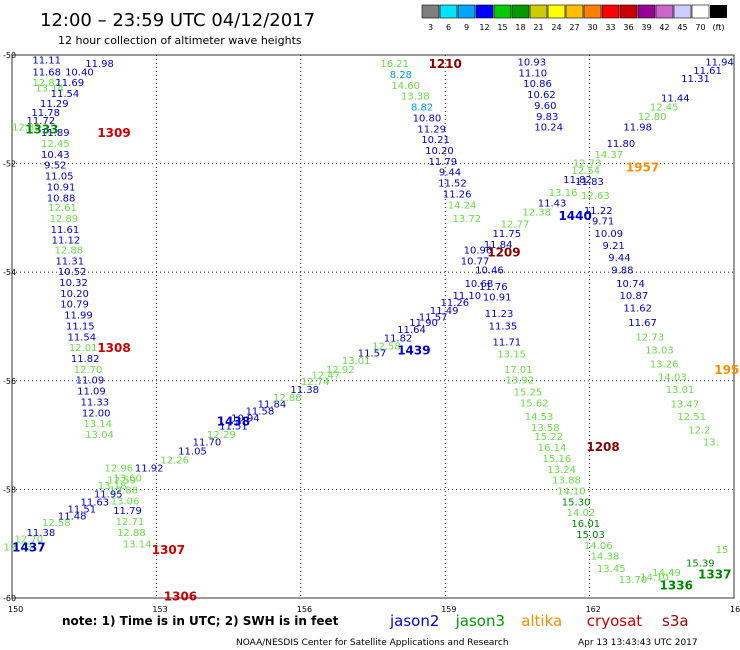  Describe the element at coordinates (621, 144) in the screenshot. I see `wave-height-point: 11.80` at that location.